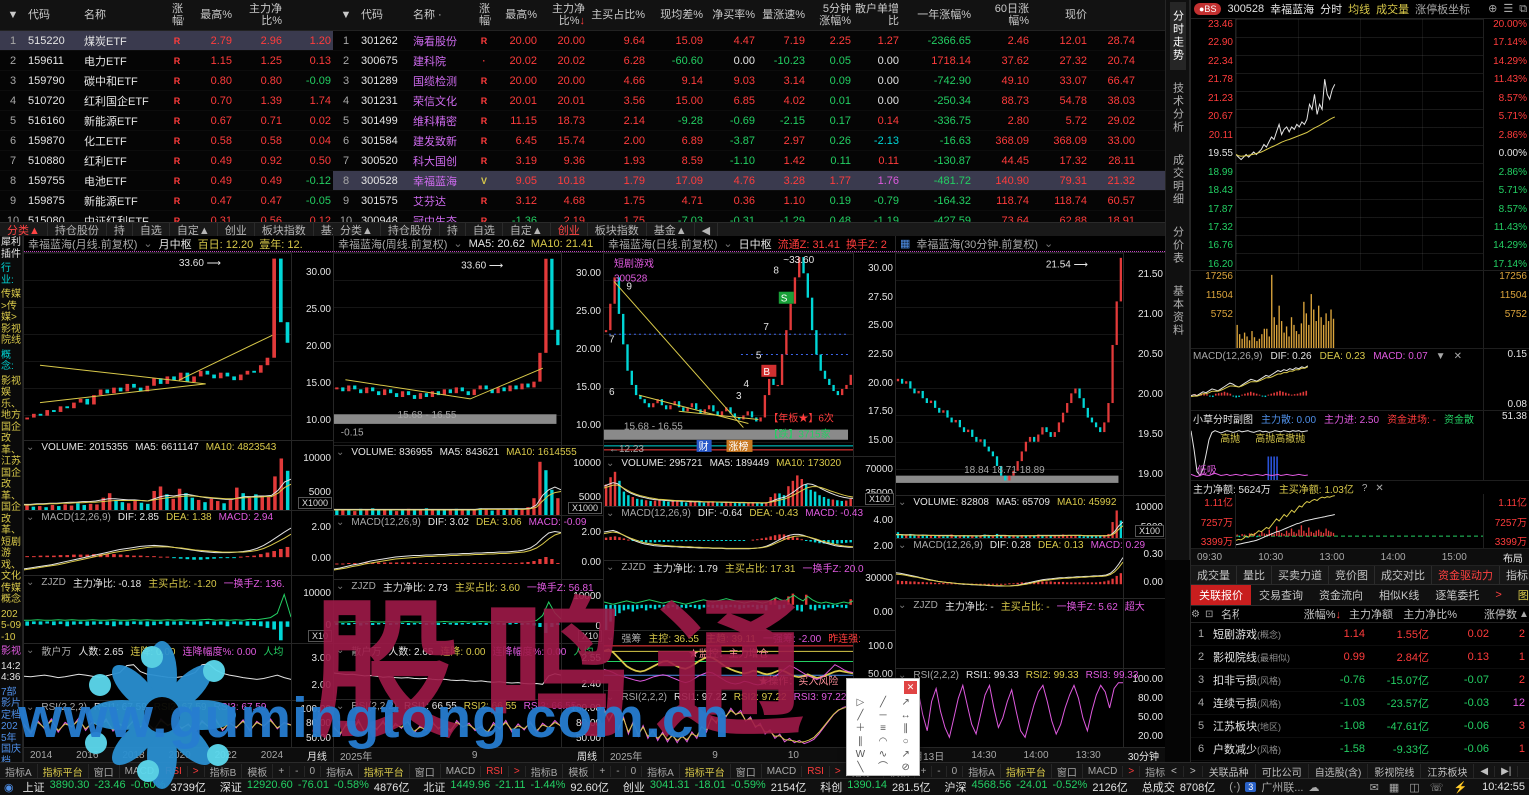 The height and width of the screenshot is (795, 1529). Describe the element at coordinates (166, 121) in the screenshot. I see `table-row: 5 516160 新能源ETF R 0.67 0.71 0.02` at that location.